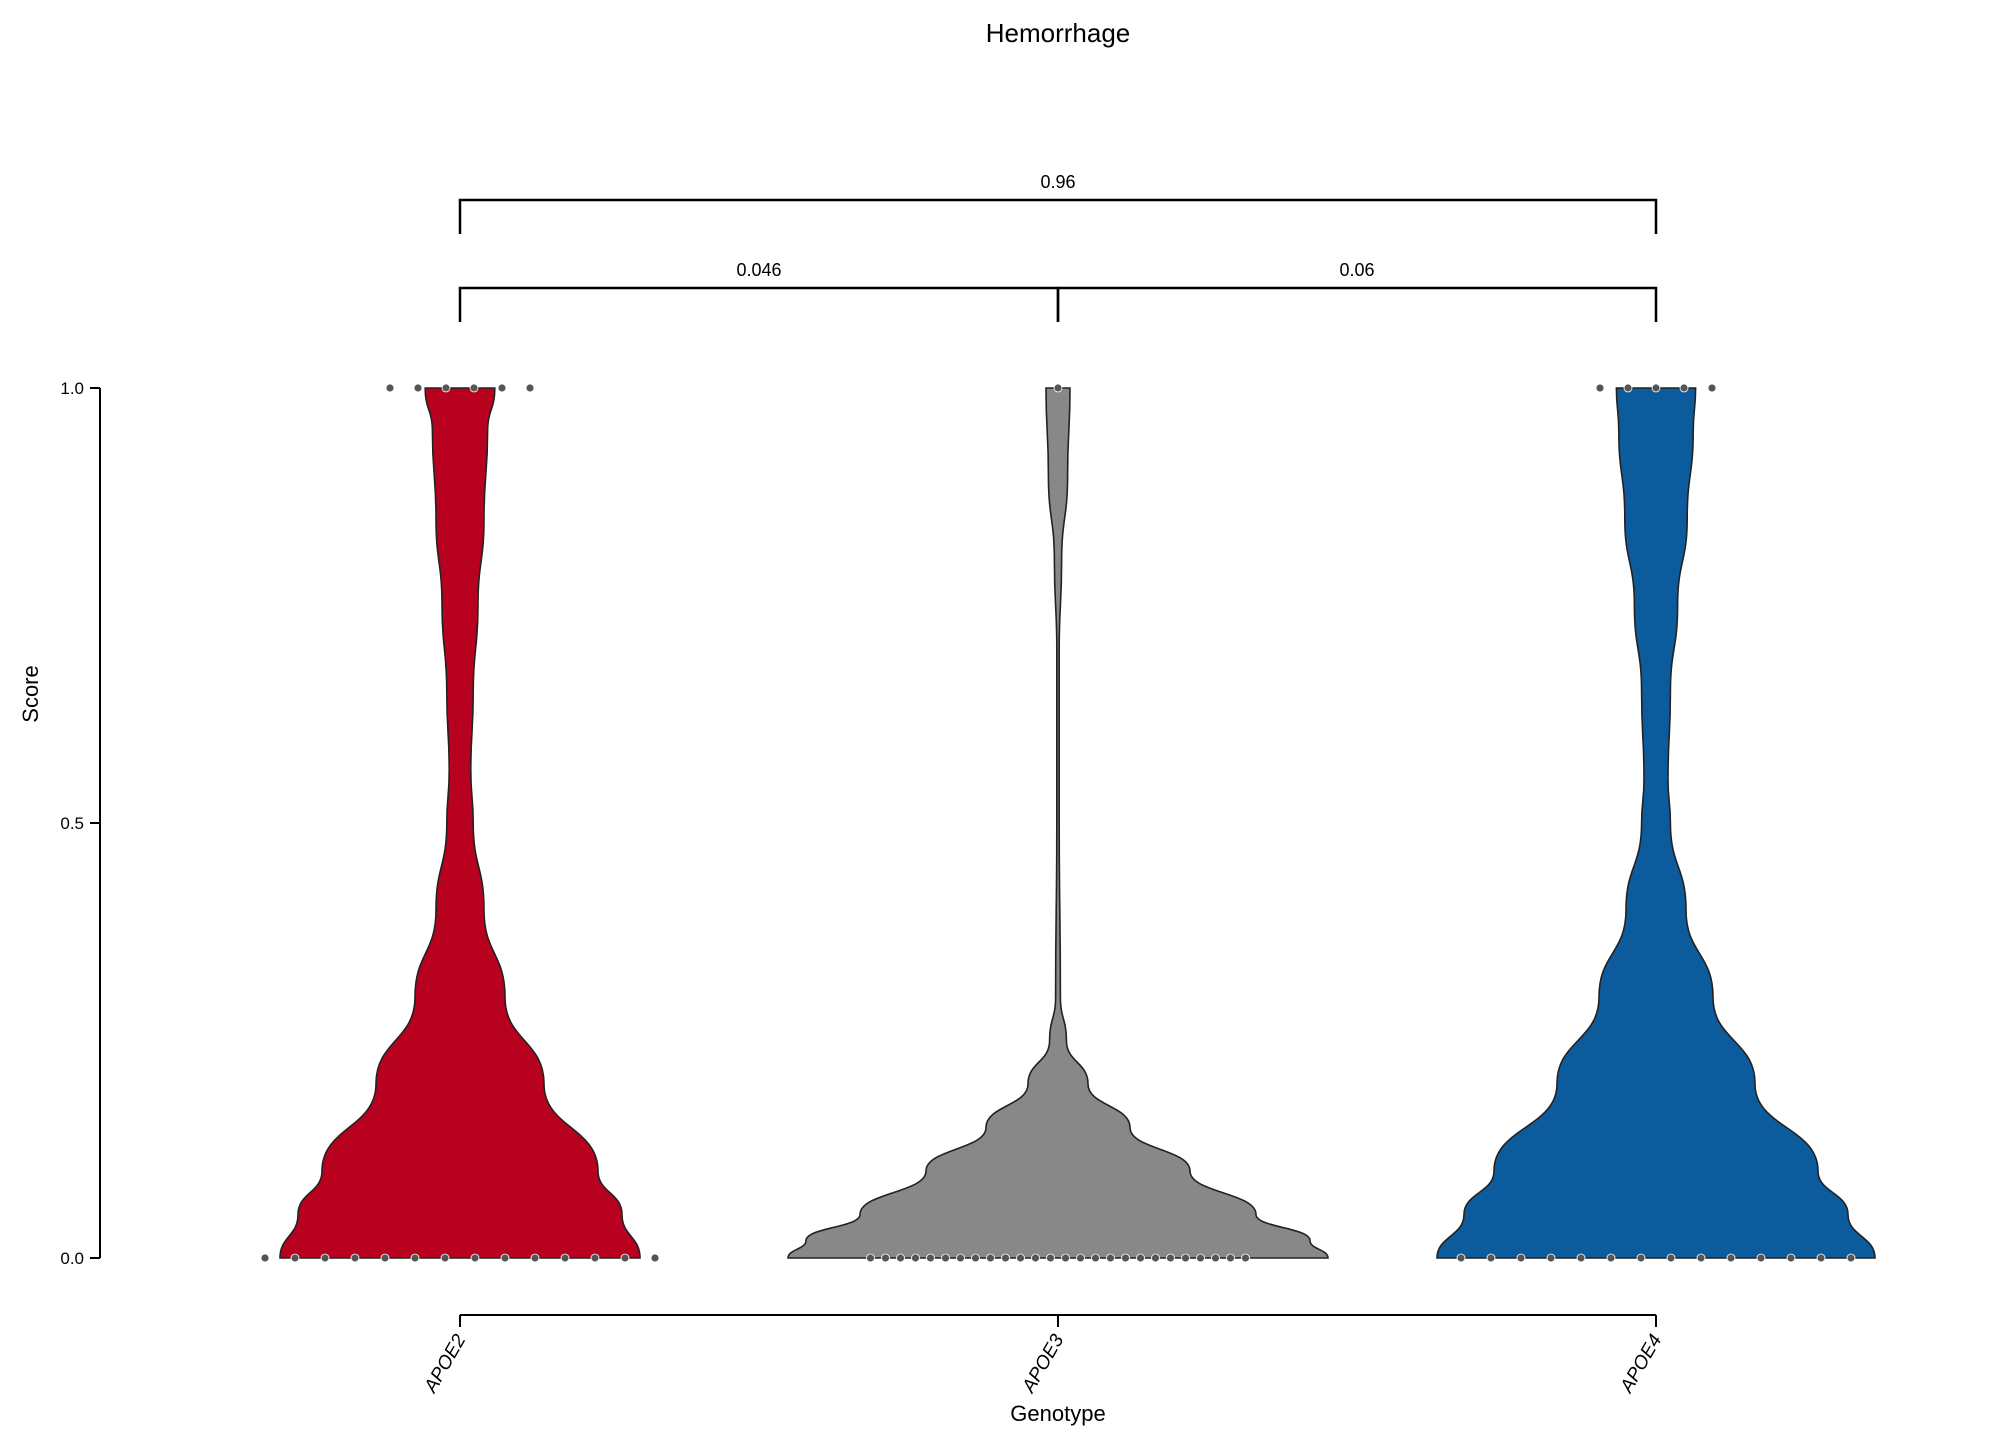 Image resolution: width=2016 pixels, height=1440 pixels. I want to click on y-tick-label: 0.0, so click(72, 1258).